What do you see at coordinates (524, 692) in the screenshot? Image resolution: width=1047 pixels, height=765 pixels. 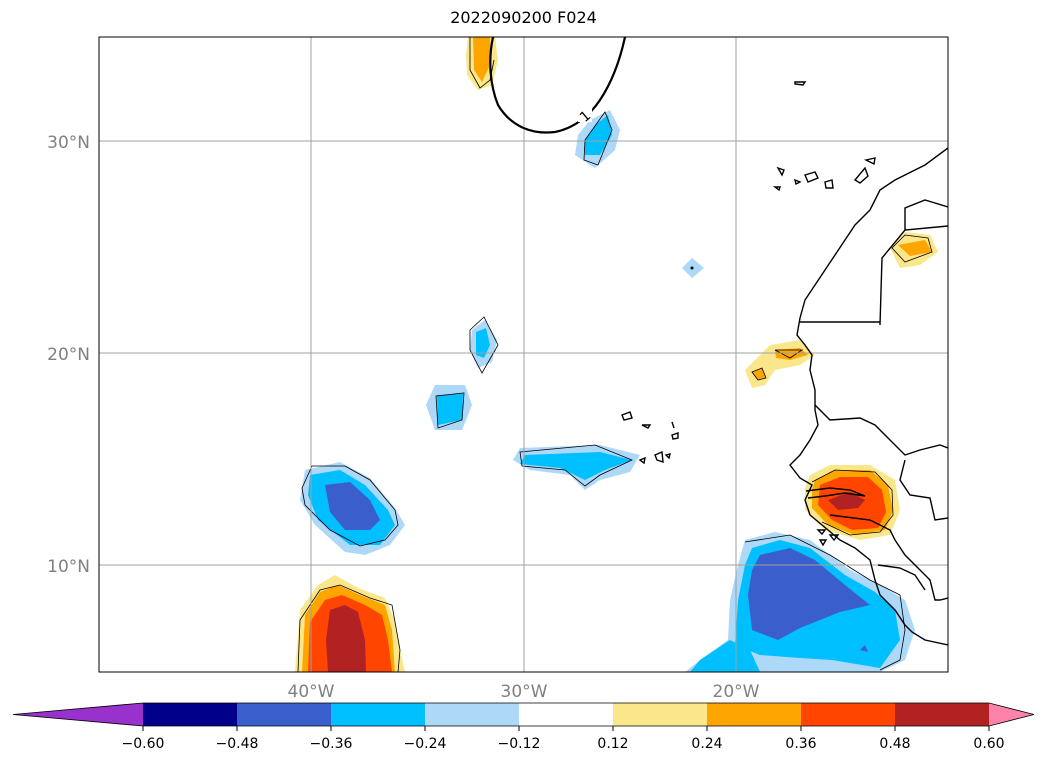 I see `lon-label-30w: 30°W` at bounding box center [524, 692].